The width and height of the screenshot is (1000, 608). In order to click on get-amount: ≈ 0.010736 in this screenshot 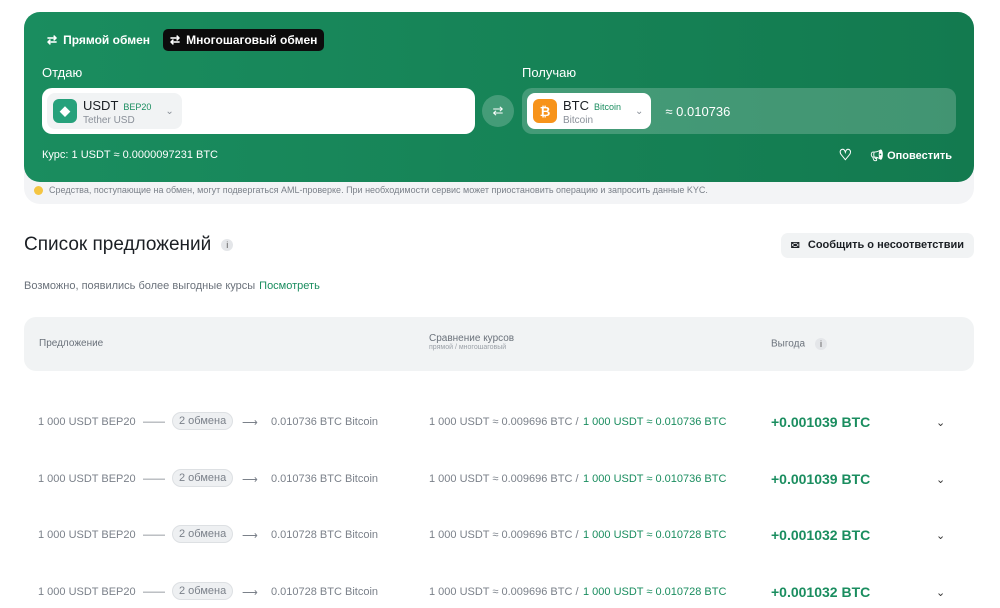, I will do `click(698, 111)`.